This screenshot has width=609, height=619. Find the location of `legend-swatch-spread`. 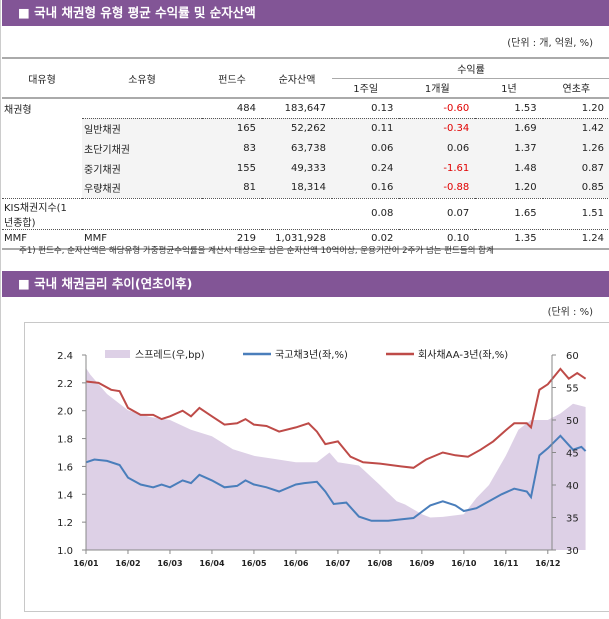

legend-swatch-spread is located at coordinates (117, 354).